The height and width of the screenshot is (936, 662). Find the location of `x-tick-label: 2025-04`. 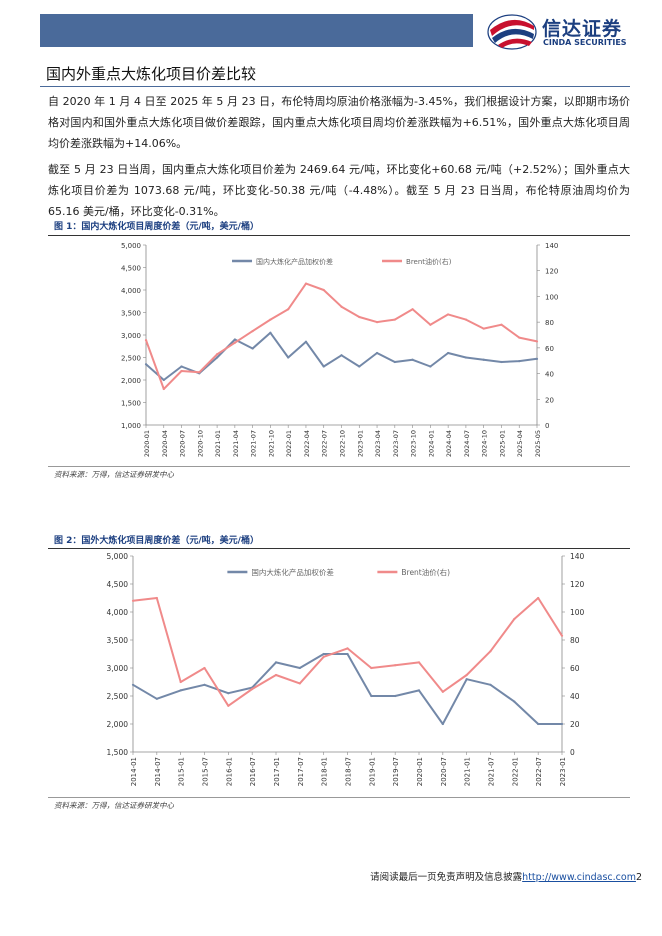

x-tick-label: 2025-04 is located at coordinates (520, 443).